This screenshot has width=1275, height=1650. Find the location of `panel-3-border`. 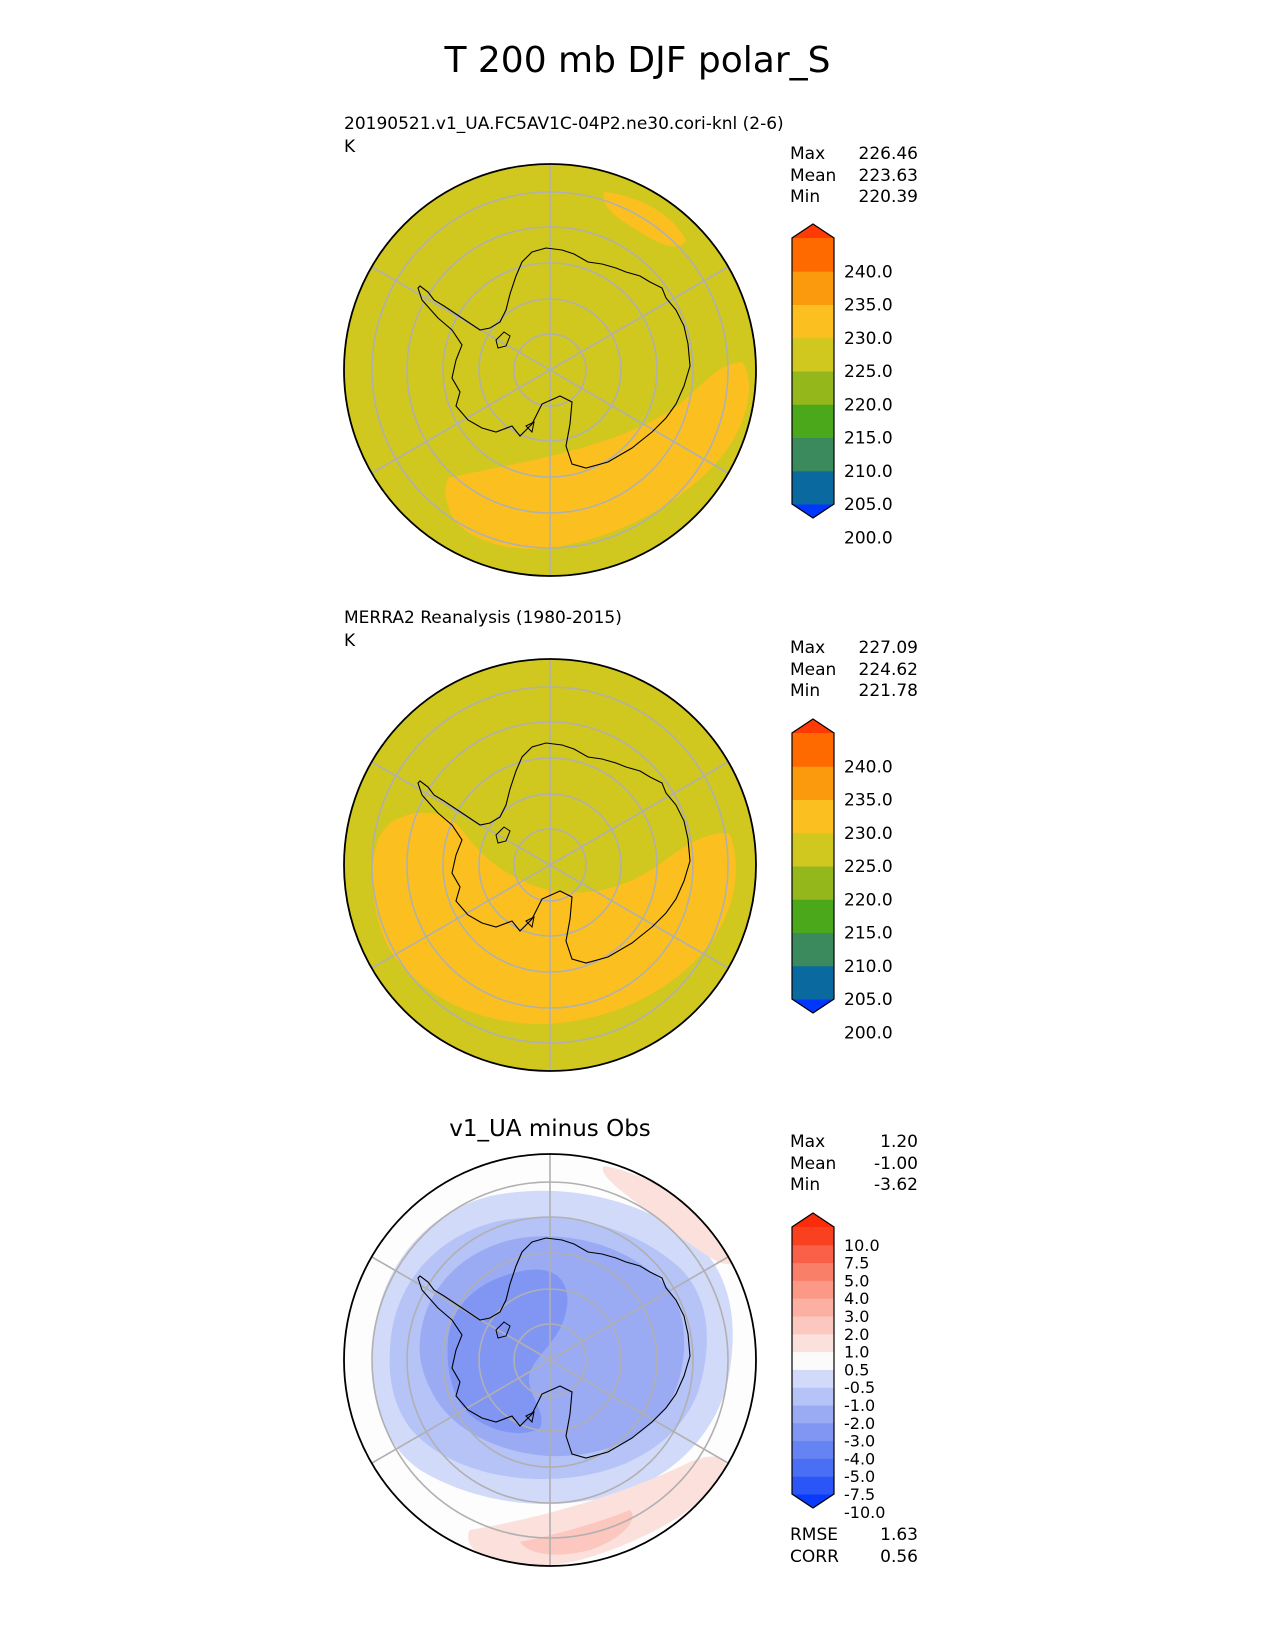

panel-3-border is located at coordinates (550, 1360).